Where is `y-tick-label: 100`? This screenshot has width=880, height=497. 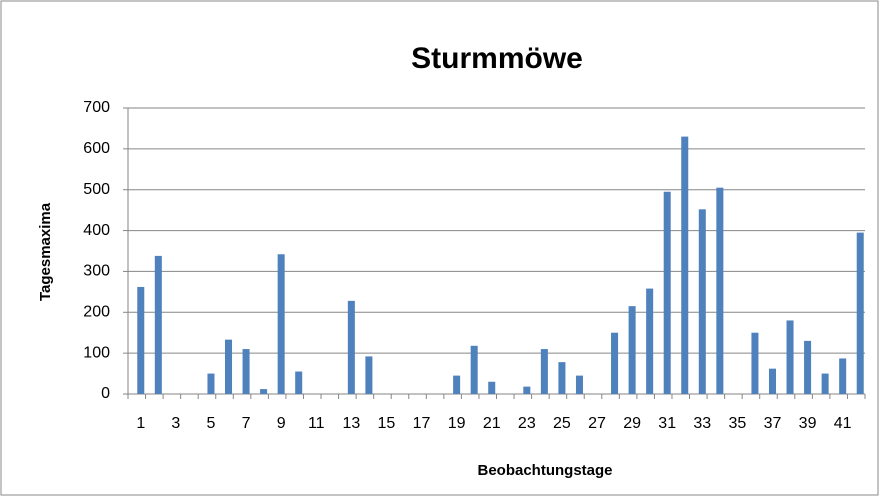
y-tick-label: 100 is located at coordinates (96, 352).